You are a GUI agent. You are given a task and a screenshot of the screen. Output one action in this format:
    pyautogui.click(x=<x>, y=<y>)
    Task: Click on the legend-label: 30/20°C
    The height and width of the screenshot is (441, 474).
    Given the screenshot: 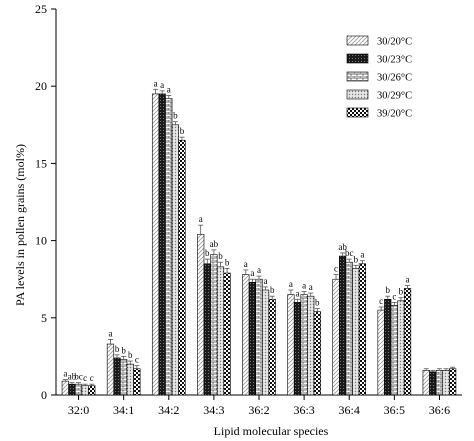 What is the action you would take?
    pyautogui.click(x=394, y=42)
    